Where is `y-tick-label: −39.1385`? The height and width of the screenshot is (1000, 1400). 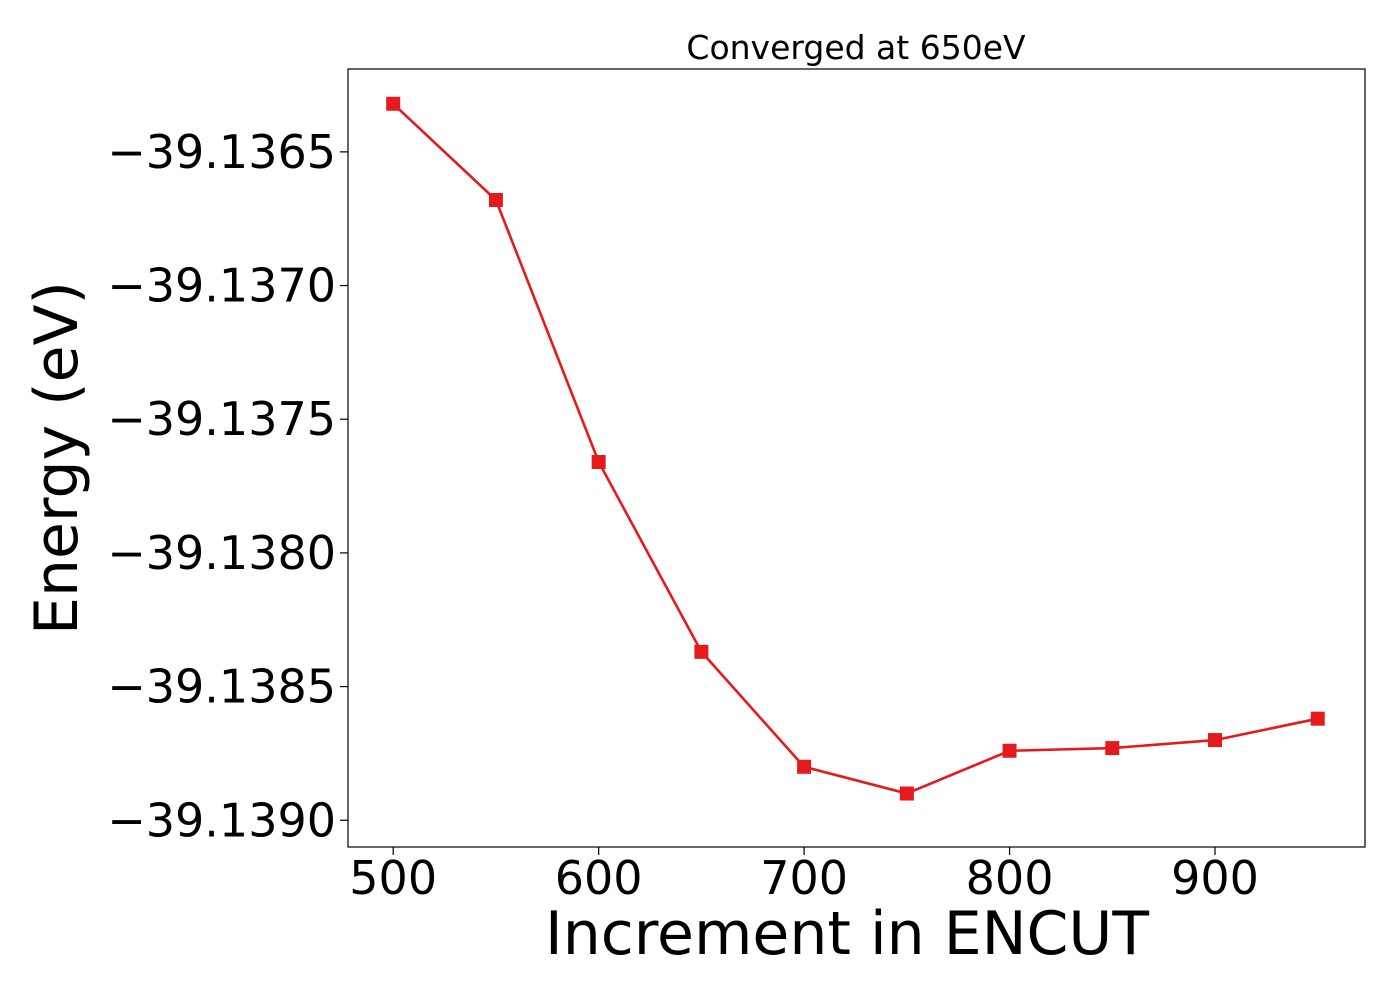
y-tick-label: −39.1385 is located at coordinates (221, 687).